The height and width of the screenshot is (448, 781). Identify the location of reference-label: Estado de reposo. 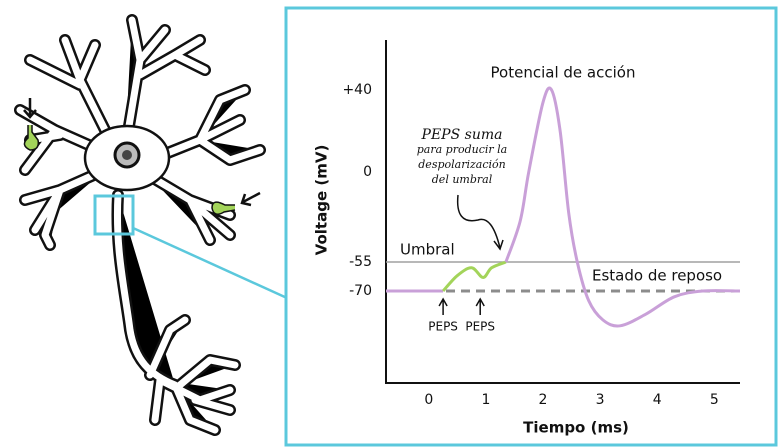
(657, 276).